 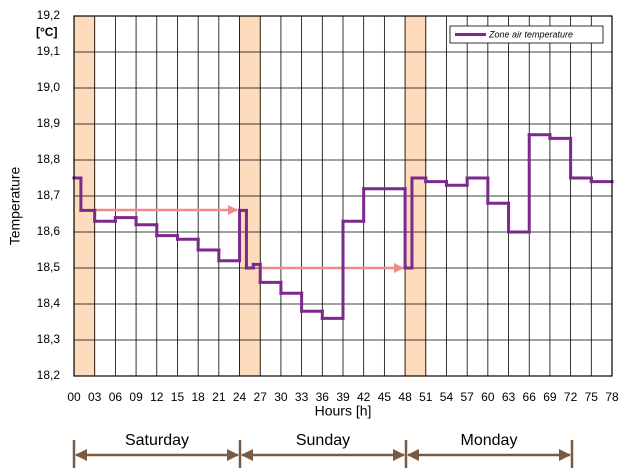 What do you see at coordinates (489, 440) in the screenshot?
I see `day-label: Monday` at bounding box center [489, 440].